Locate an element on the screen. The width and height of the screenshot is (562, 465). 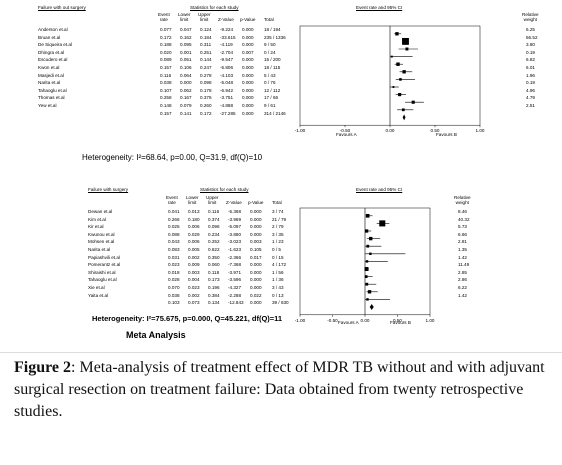
study-upper: 0.124 is located at coordinates (206, 29).